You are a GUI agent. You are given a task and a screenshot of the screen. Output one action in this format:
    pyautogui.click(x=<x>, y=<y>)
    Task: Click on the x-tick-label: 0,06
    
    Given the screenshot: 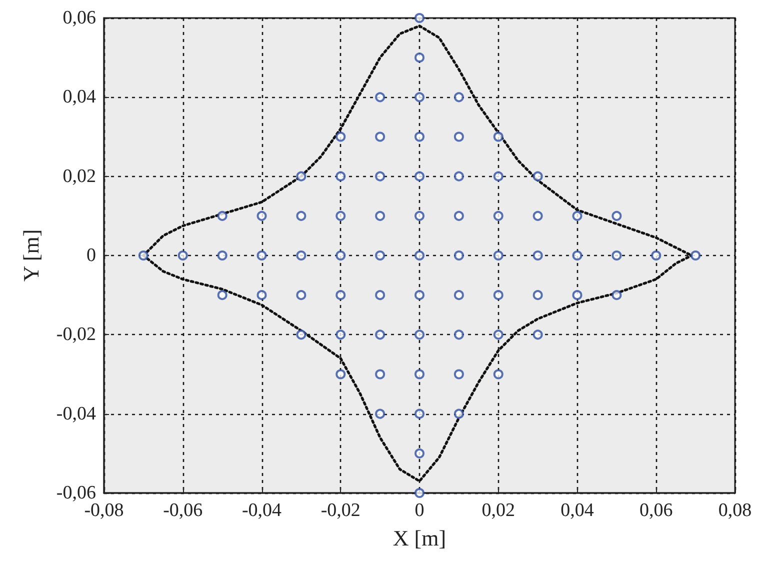 What is the action you would take?
    pyautogui.click(x=656, y=510)
    